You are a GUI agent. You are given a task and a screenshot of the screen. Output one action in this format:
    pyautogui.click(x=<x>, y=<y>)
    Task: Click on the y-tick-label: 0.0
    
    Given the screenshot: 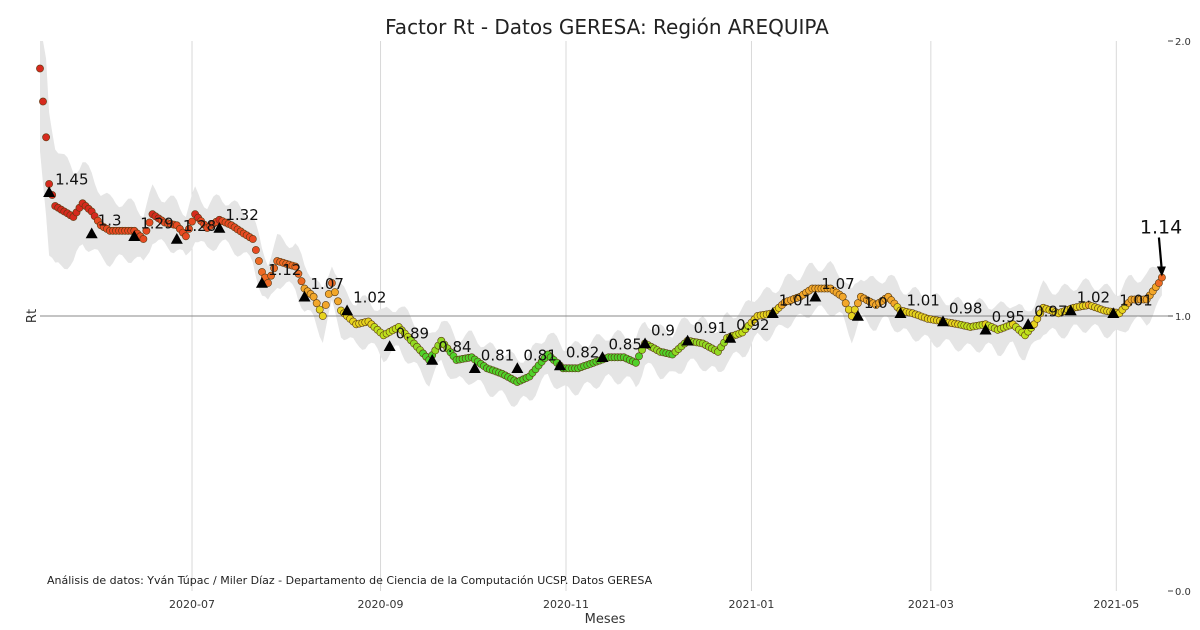 What is the action you would take?
    pyautogui.click(x=1183, y=592)
    